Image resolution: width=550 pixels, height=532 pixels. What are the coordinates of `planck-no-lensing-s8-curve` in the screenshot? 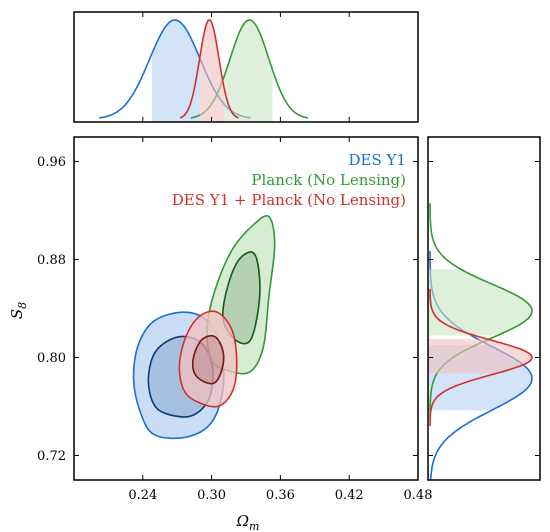 It's located at (481, 311).